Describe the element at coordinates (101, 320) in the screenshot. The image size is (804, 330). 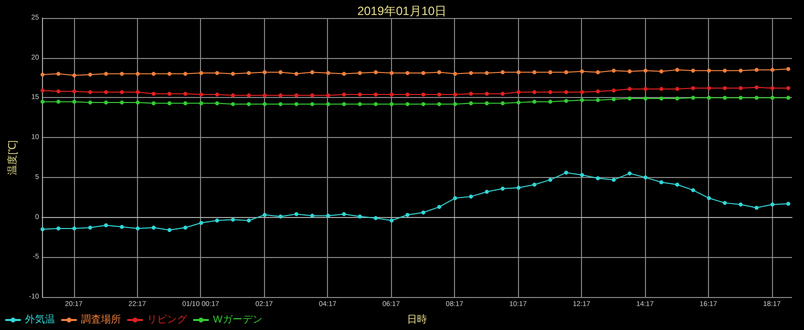
I see `legend-label: 調査場所` at that location.